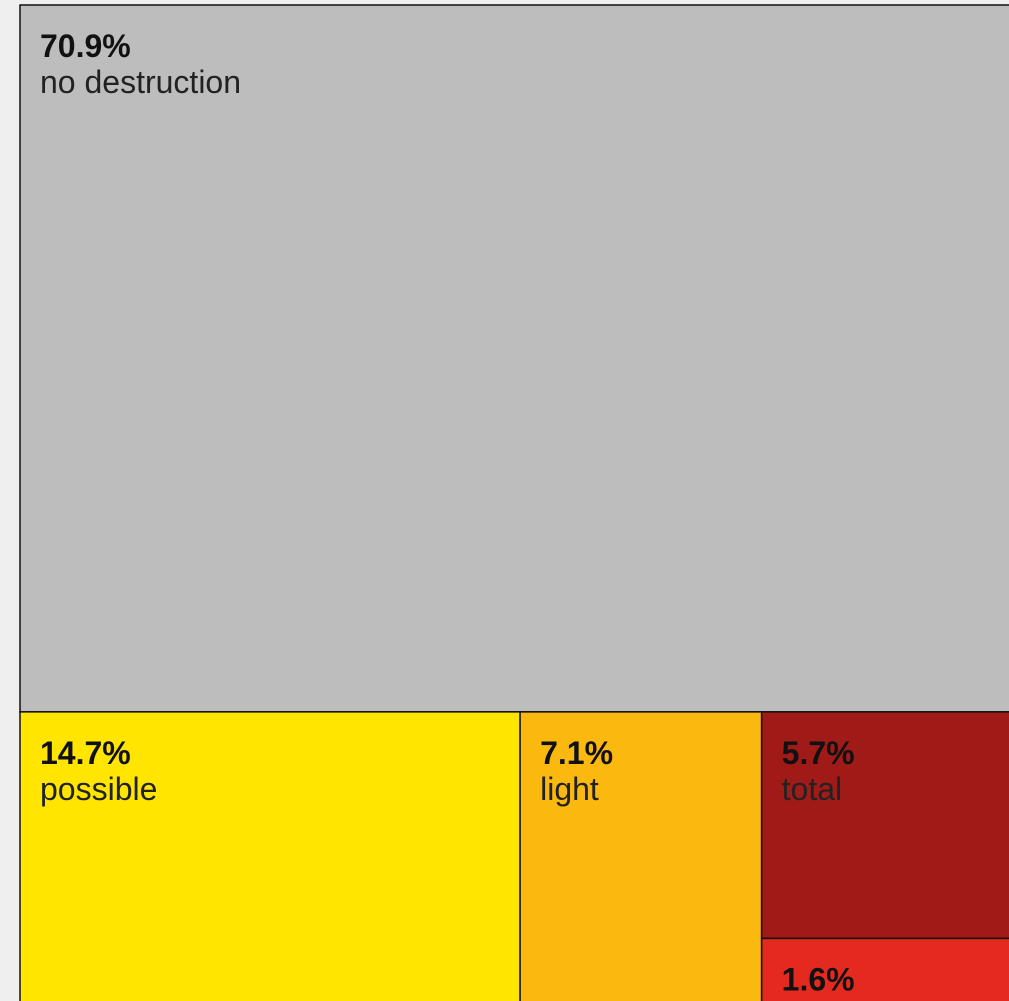  Describe the element at coordinates (818, 753) in the screenshot. I see `value-label: 5.7%` at that location.